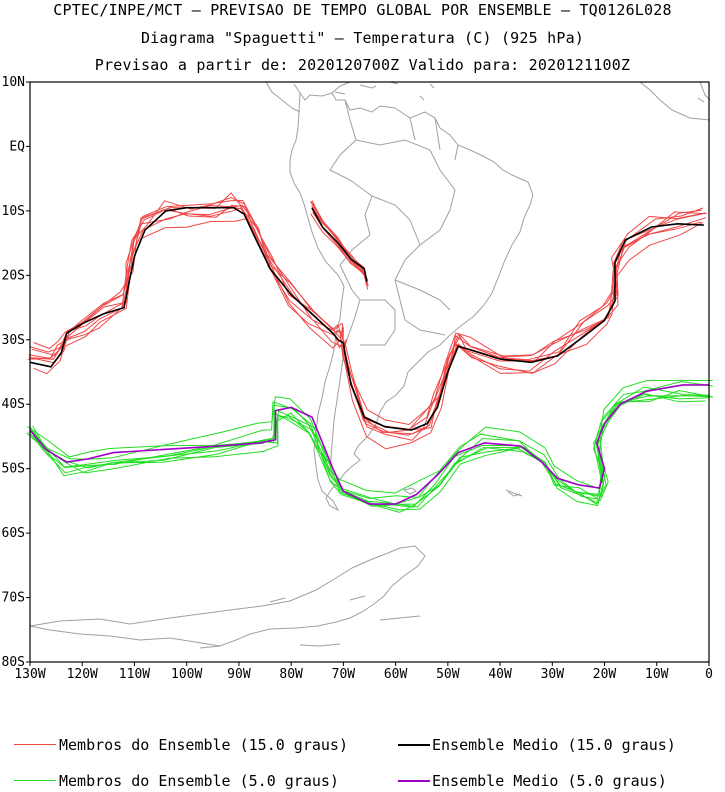 This screenshot has width=725, height=792. I want to click on y-tick-label: 10S, so click(13, 211).